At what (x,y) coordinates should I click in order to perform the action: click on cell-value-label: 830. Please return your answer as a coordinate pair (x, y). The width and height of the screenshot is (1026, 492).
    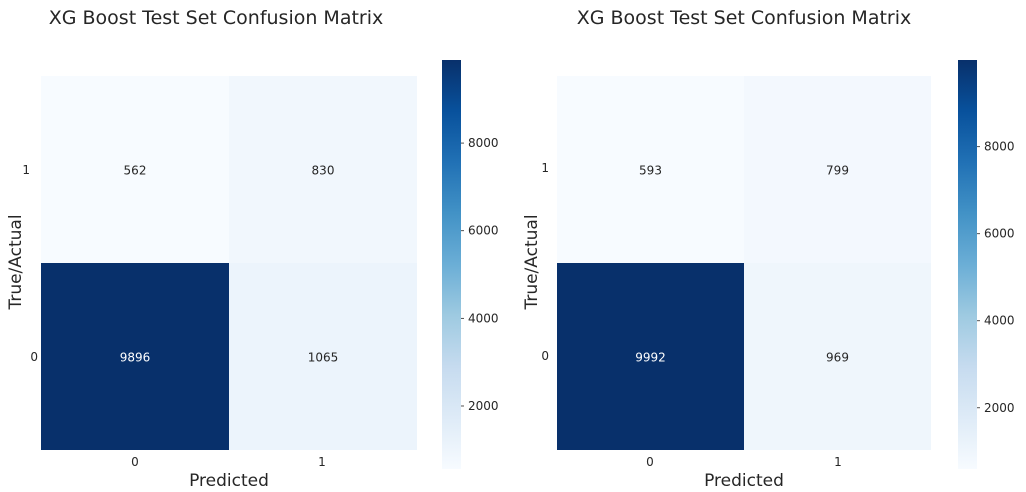
    Looking at the image, I should click on (323, 171).